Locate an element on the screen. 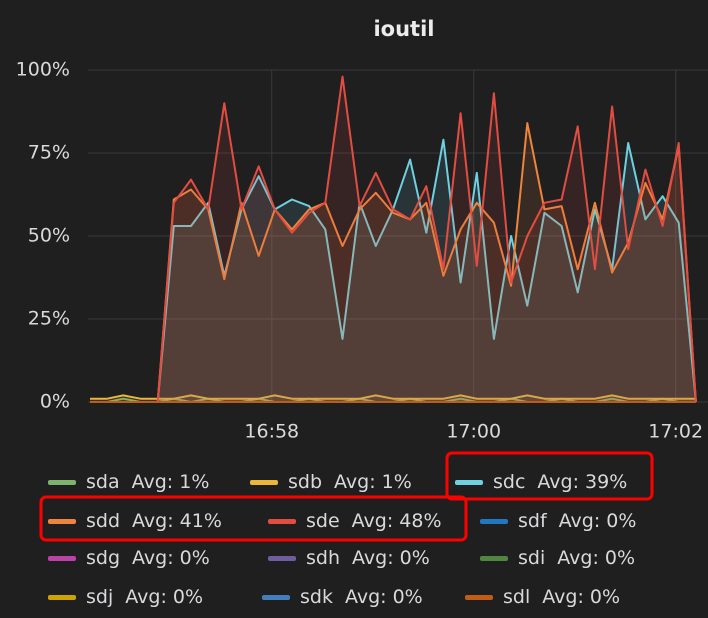 This screenshot has height=618, width=708. legend-label: sdd Avg: 41% is located at coordinates (154, 521).